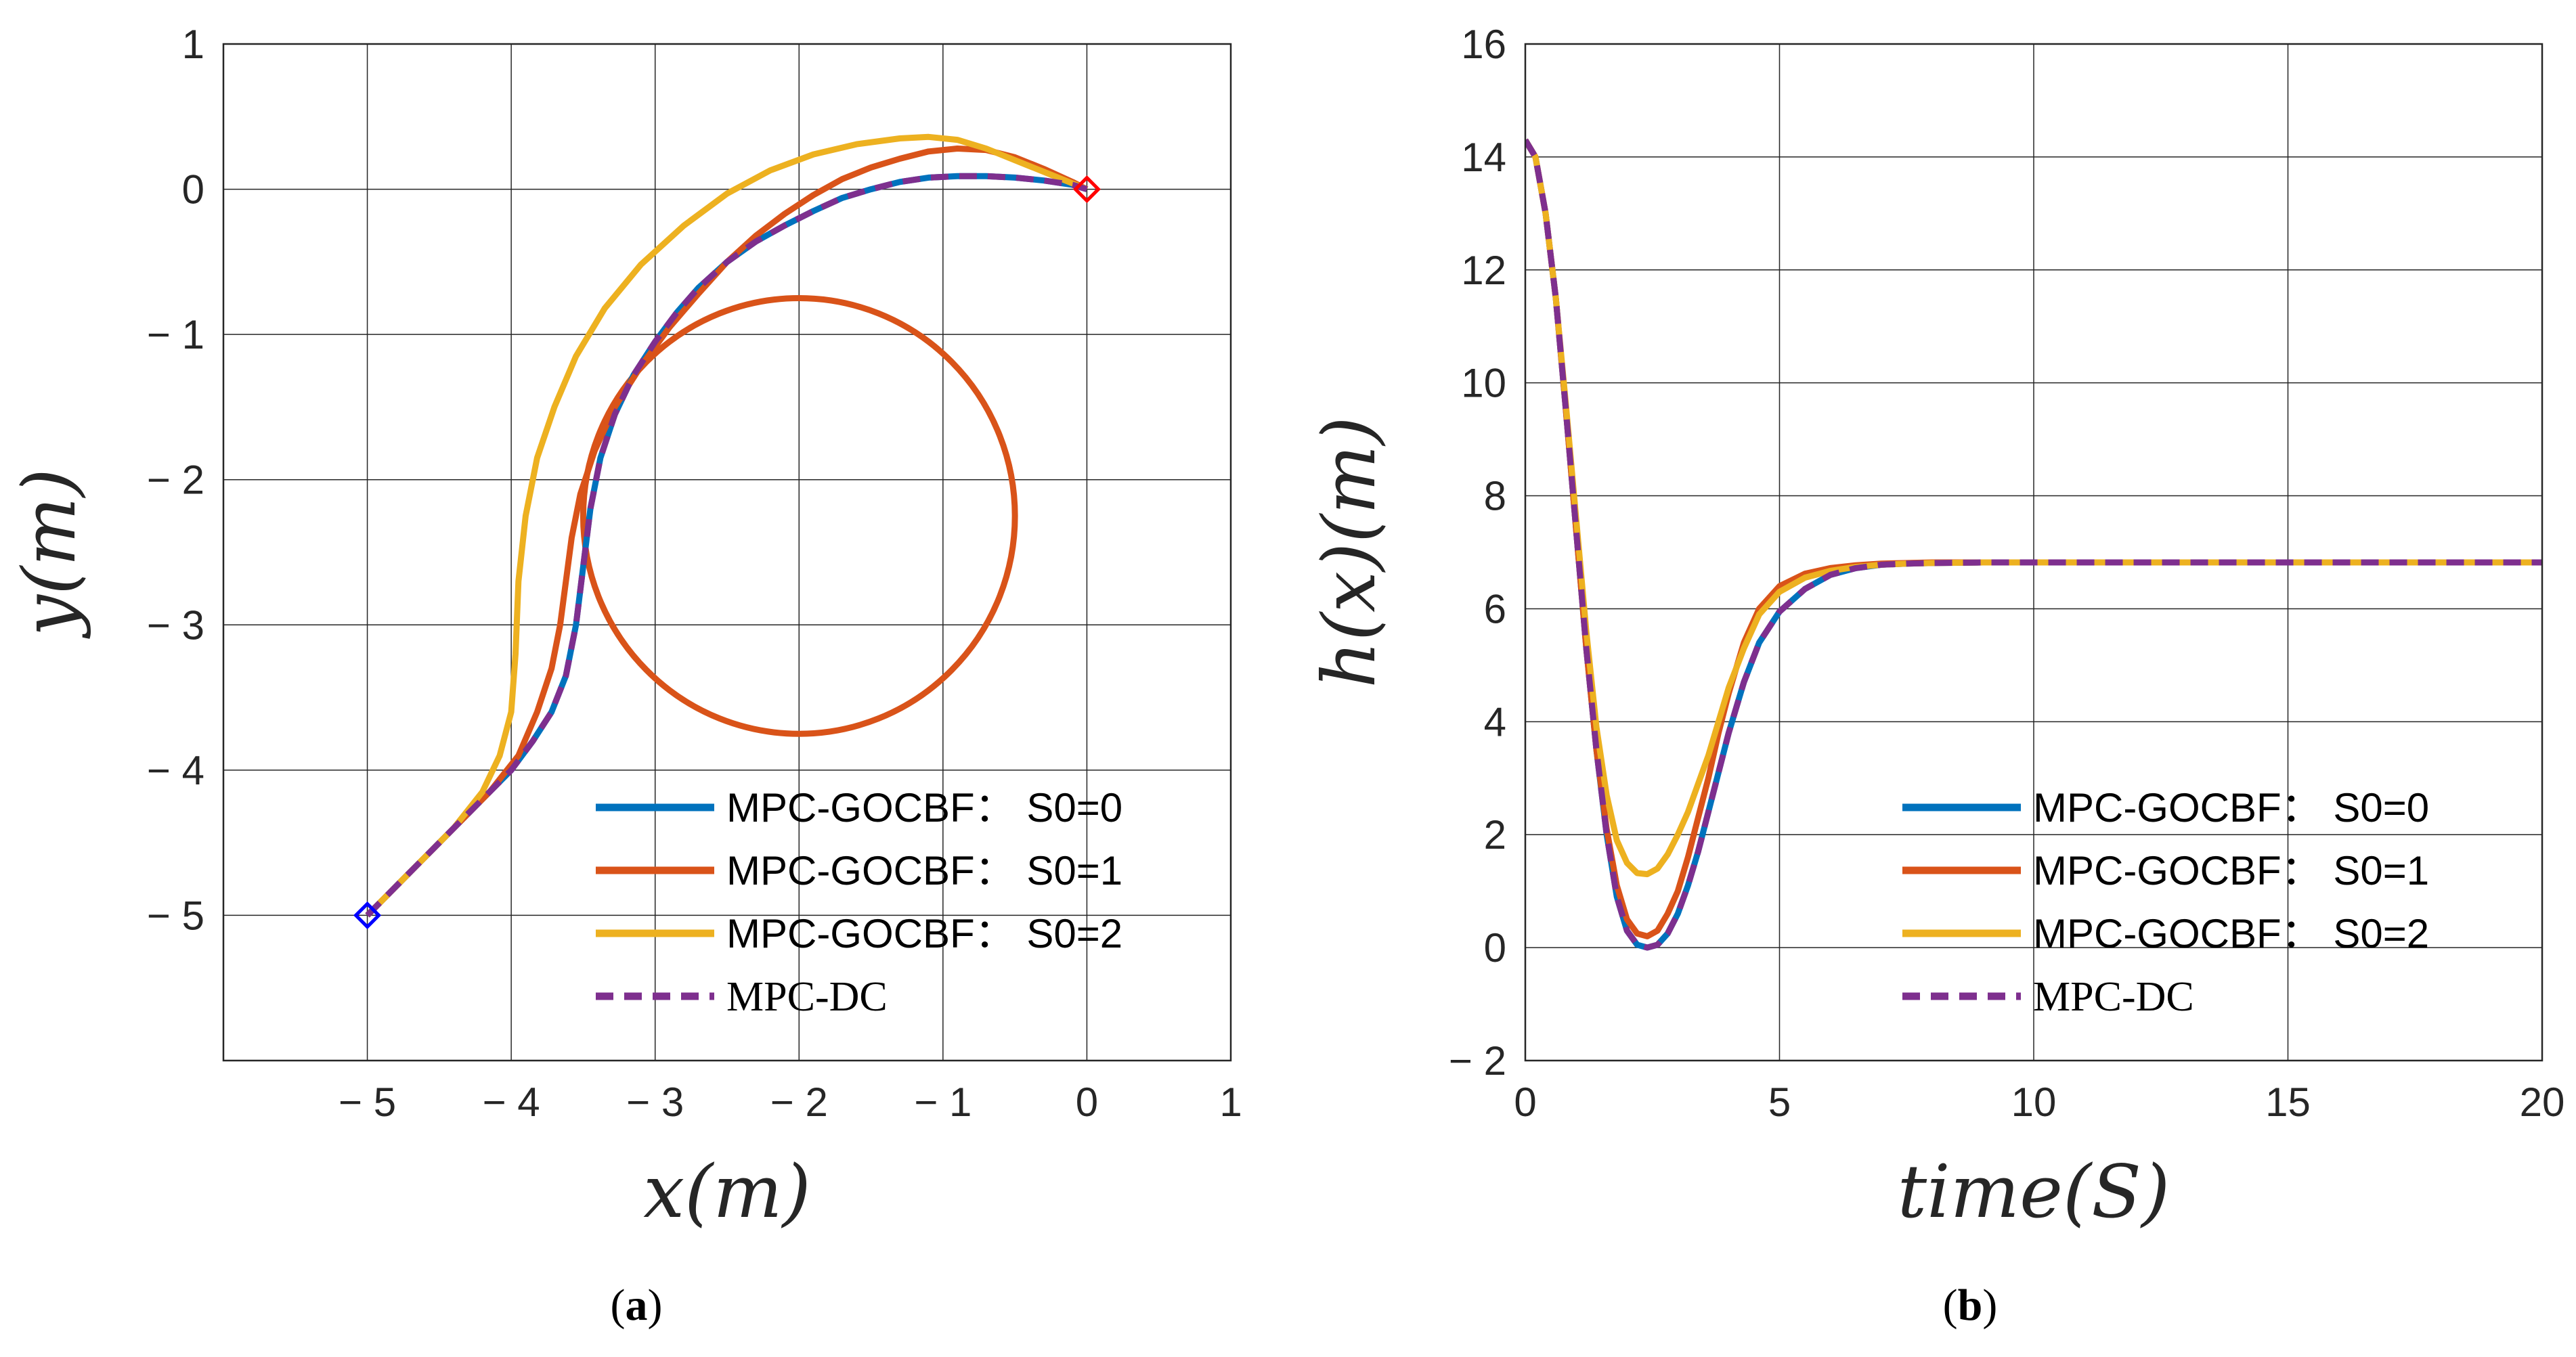 This screenshot has width=2576, height=1357. I want to click on caption-a-letter: a, so click(637, 1305).